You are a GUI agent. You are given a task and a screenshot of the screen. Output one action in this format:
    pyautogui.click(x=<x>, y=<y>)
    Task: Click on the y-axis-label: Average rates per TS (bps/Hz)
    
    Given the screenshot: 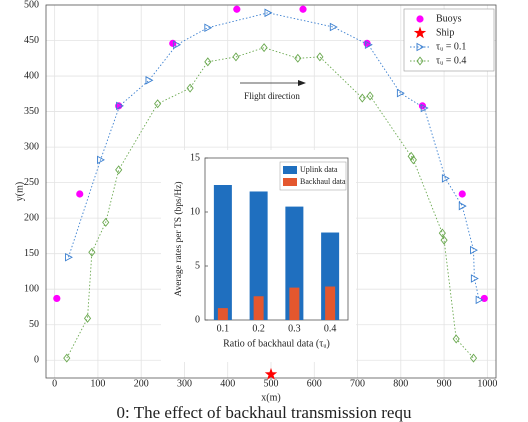 What is the action you would take?
    pyautogui.click(x=178, y=238)
    